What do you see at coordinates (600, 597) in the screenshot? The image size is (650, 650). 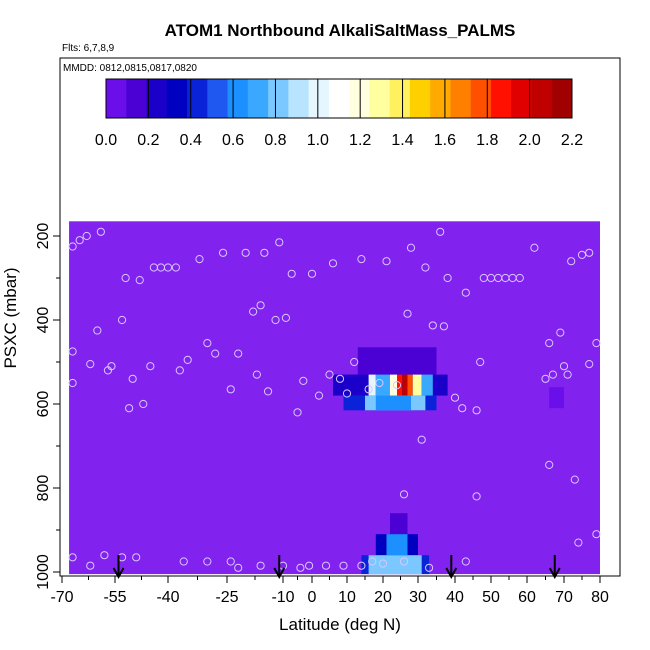 I see `x-tick-label: 80` at bounding box center [600, 597].